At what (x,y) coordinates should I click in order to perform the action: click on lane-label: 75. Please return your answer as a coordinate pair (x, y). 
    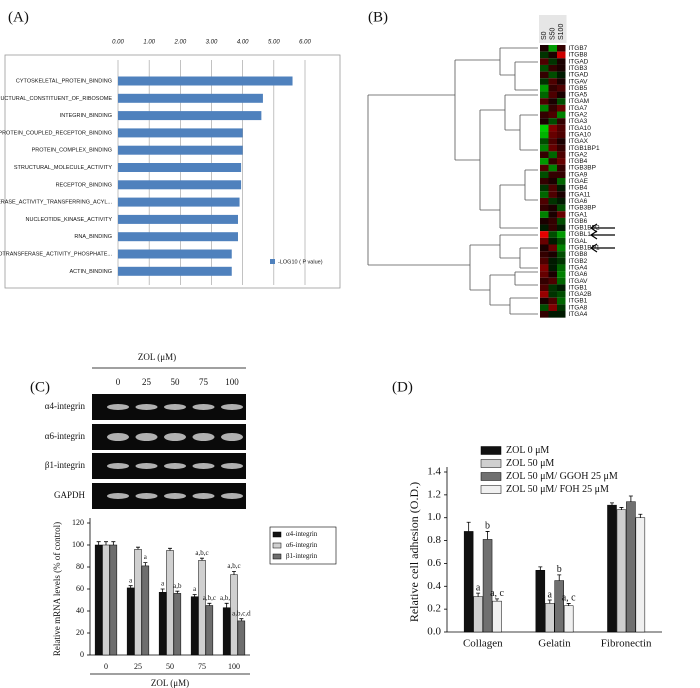
    Looking at the image, I should click on (204, 382).